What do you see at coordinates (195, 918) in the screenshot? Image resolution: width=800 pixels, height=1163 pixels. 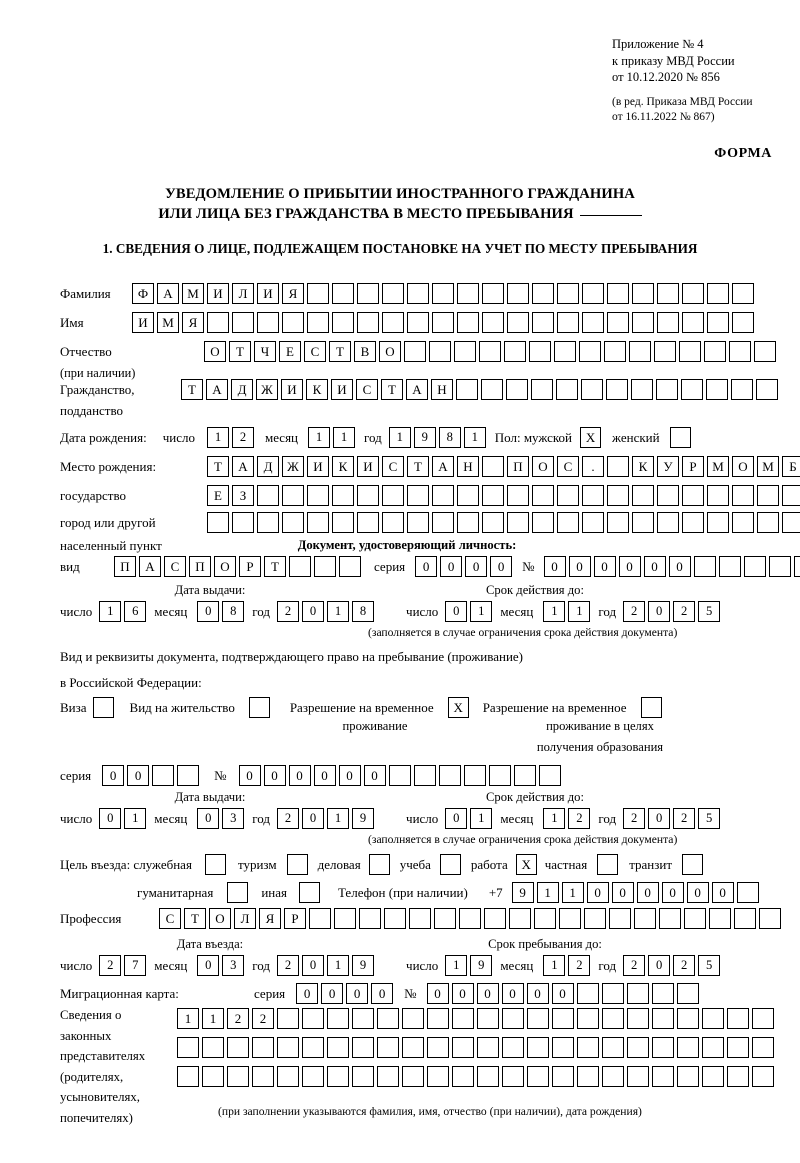 I see `grid-cell: Т` at bounding box center [195, 918].